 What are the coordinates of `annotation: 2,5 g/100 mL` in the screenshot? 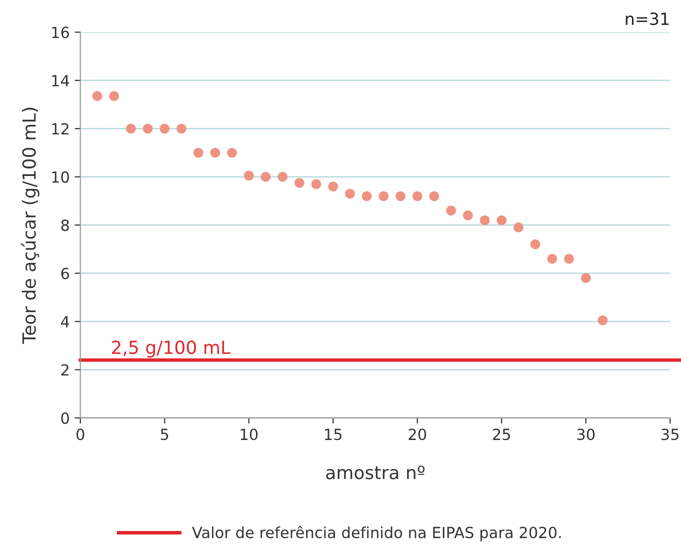 It's located at (171, 349).